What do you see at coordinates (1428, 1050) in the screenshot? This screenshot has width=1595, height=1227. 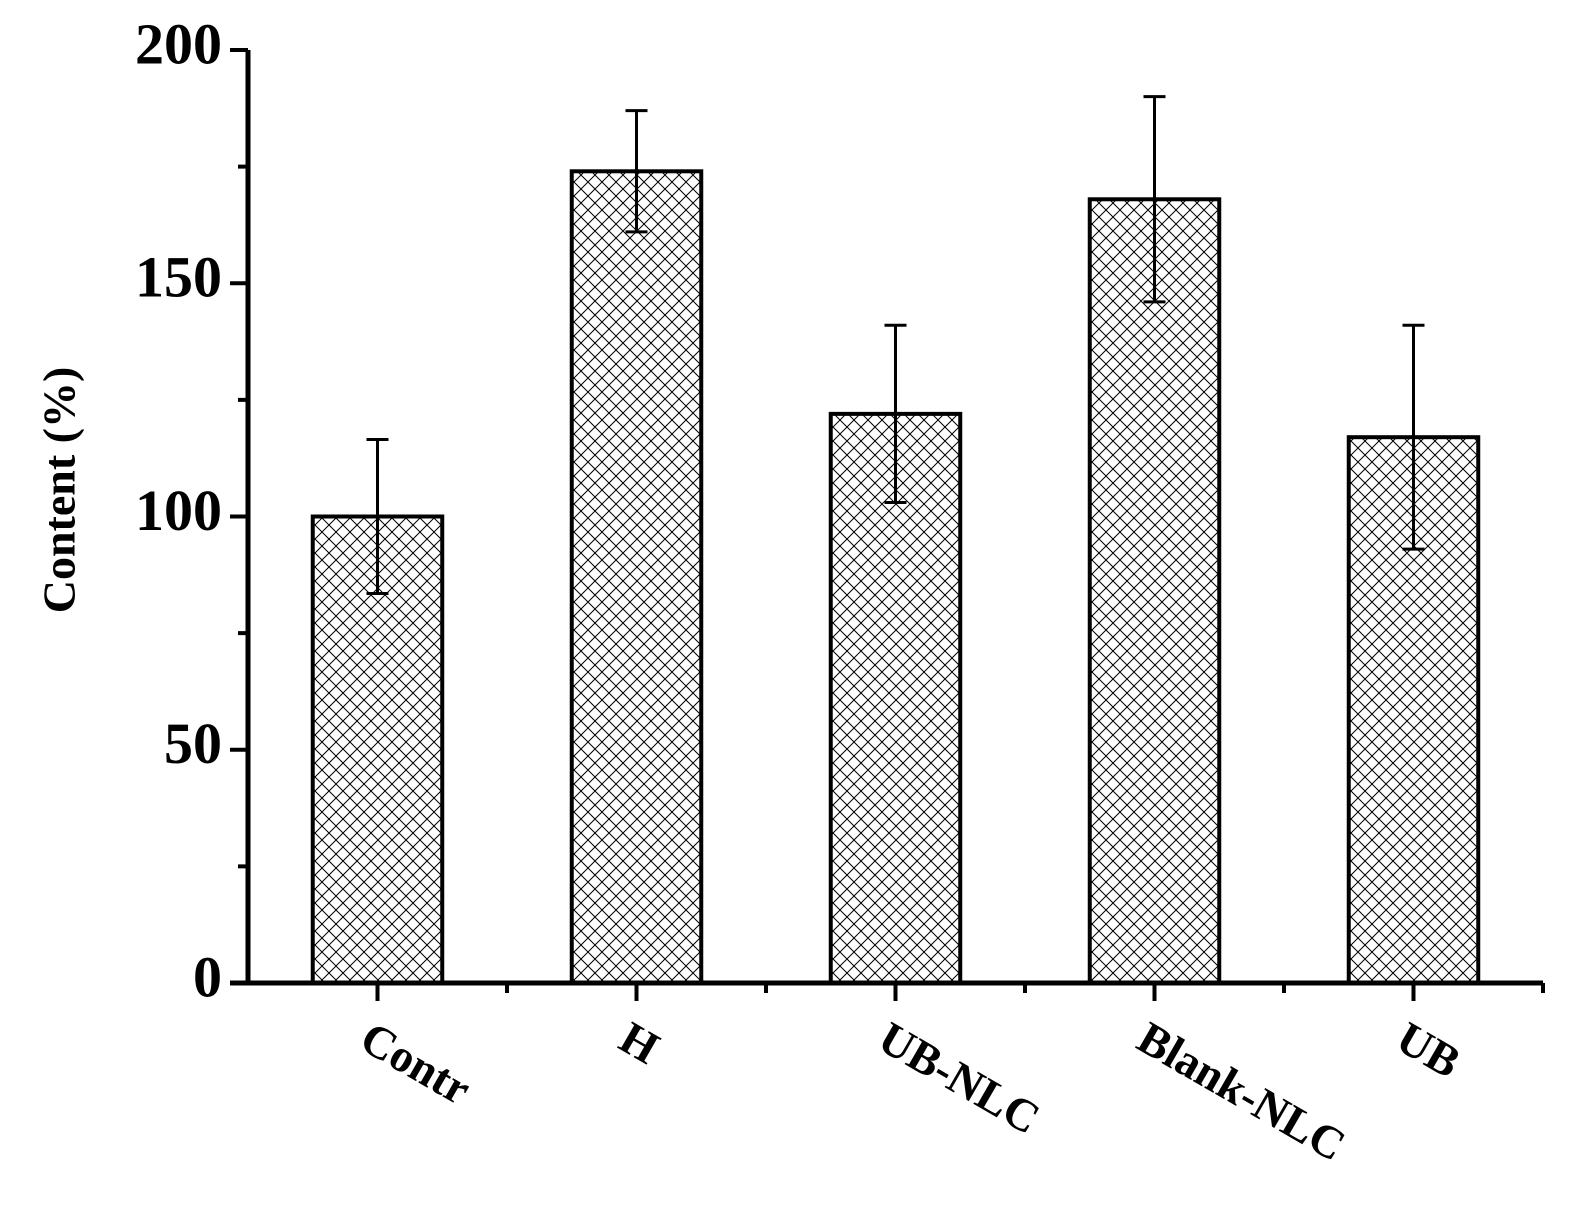 I see `x-tick-label: UB` at bounding box center [1428, 1050].